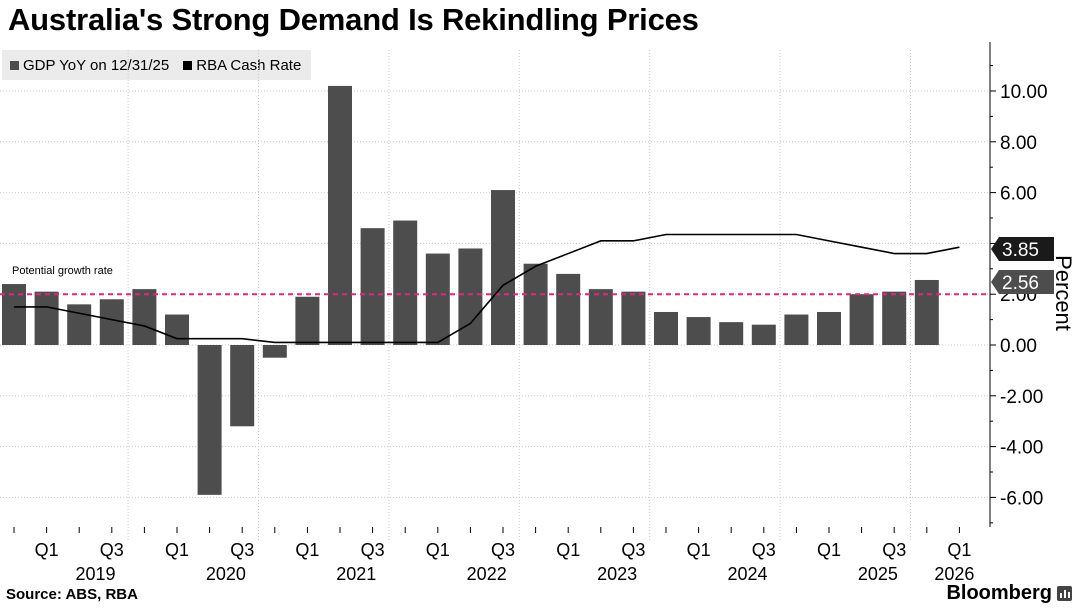 This screenshot has width=1080, height=608. What do you see at coordinates (249, 65) in the screenshot?
I see `legend-label-cash-rate: RBA Cash Rate` at bounding box center [249, 65].